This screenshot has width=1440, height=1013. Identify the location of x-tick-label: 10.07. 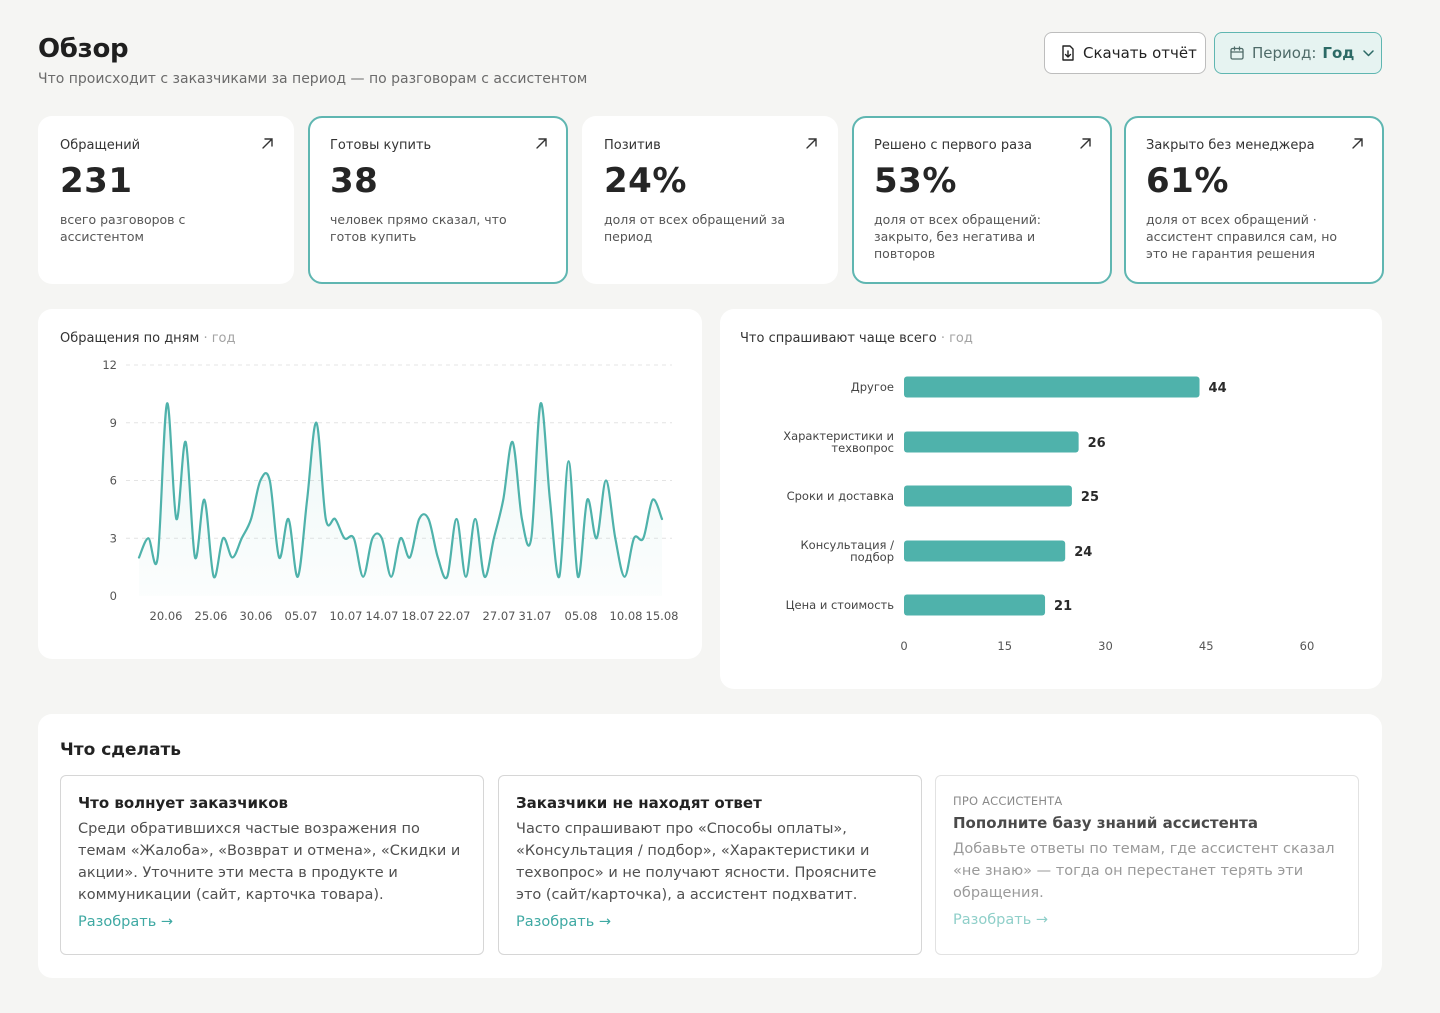
(346, 616).